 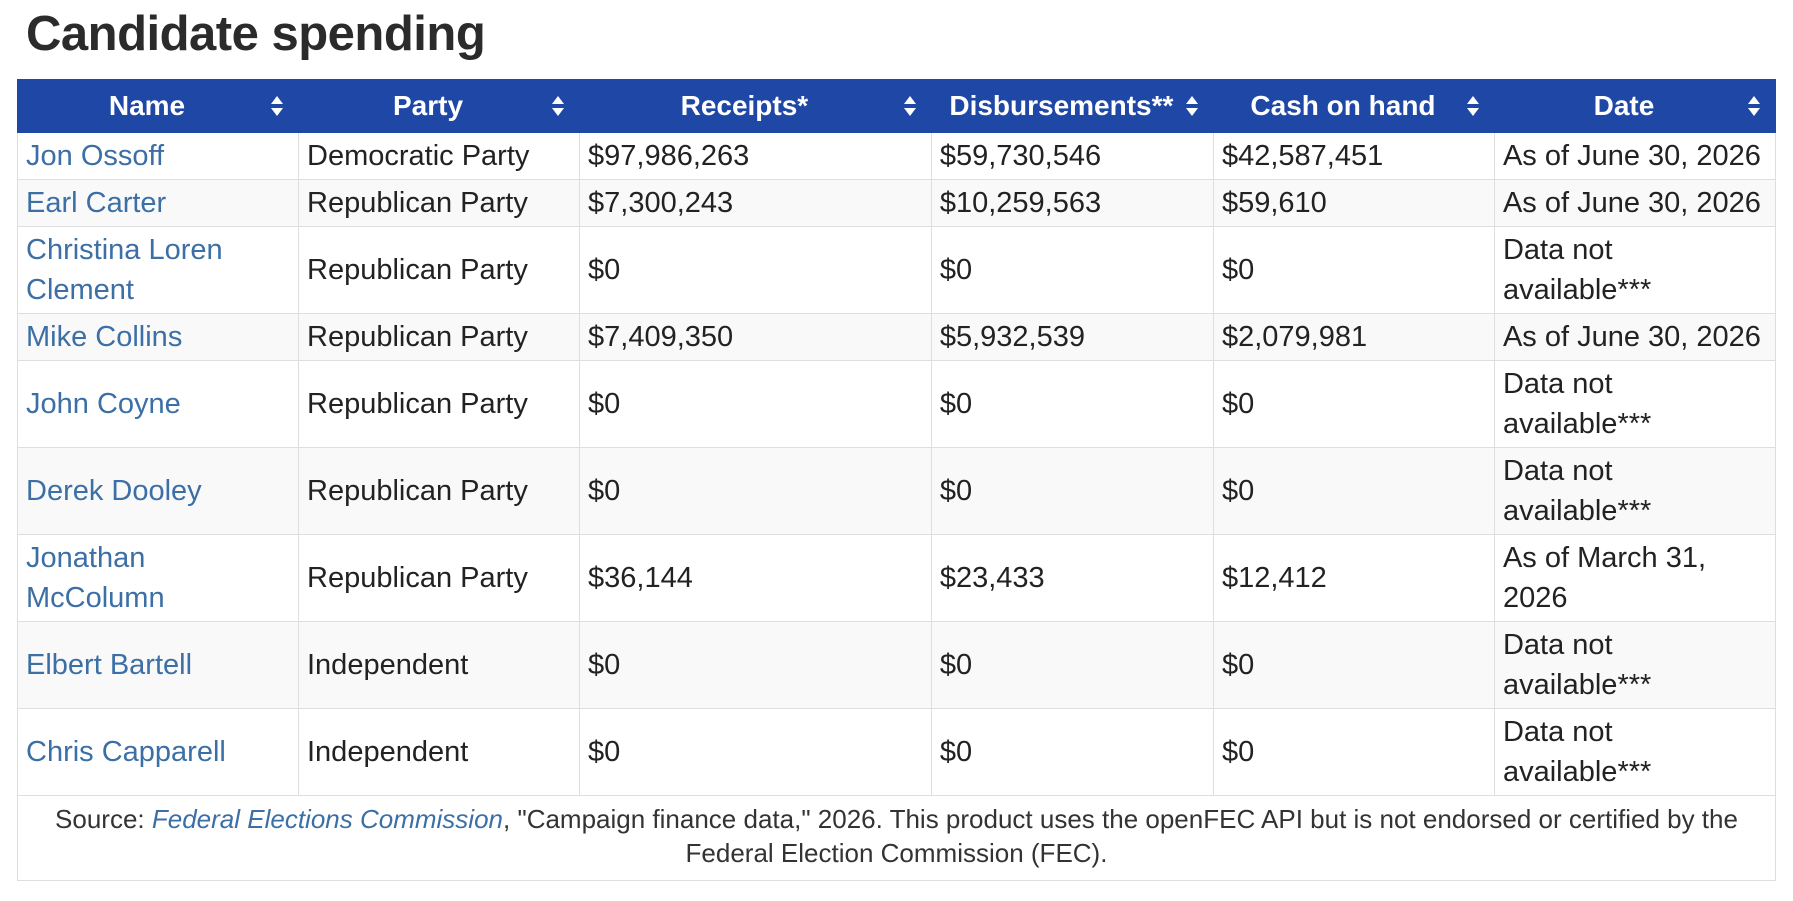 I want to click on cell-disbursements: $10,259,563, so click(x=1072, y=203).